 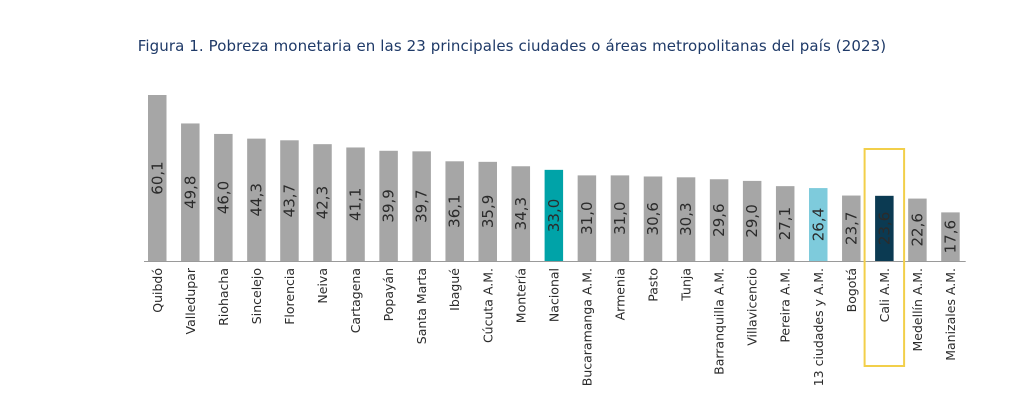 I want to click on category-label-santa-marta: Santa Marta, so click(x=421, y=306).